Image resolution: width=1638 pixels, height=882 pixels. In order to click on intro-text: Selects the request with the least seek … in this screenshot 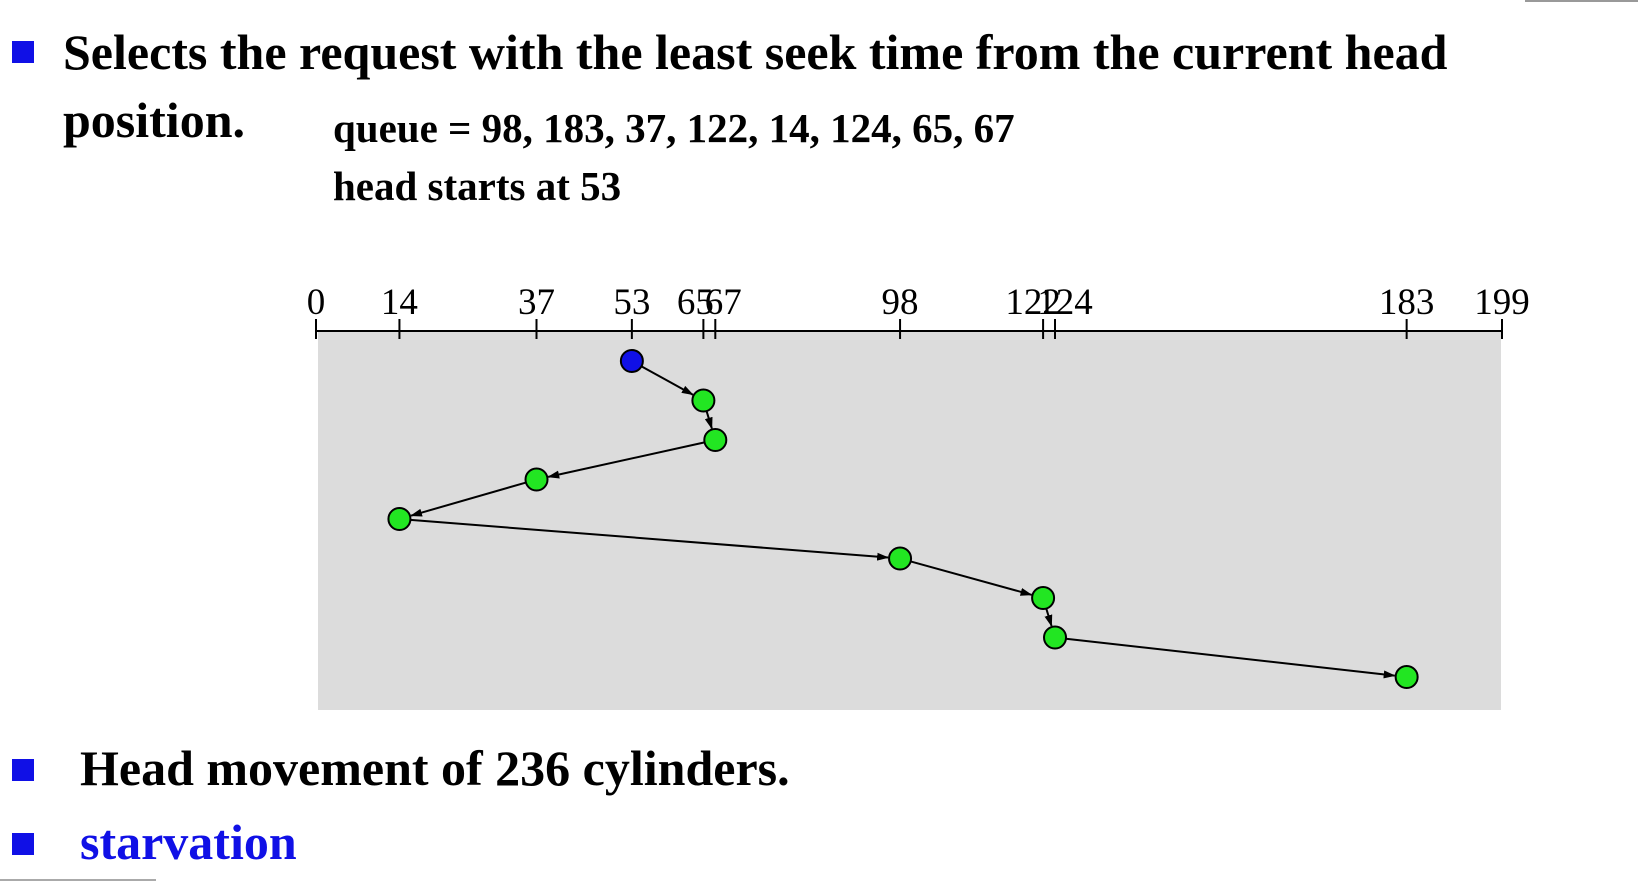, I will do `click(755, 52)`.